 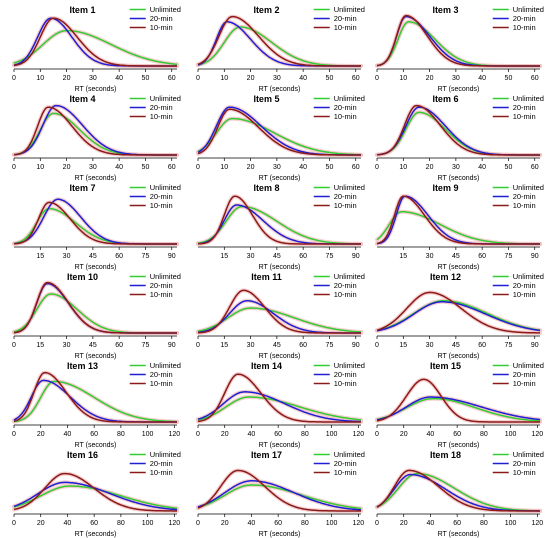 I want to click on panel-title: Item 18, so click(x=445, y=455).